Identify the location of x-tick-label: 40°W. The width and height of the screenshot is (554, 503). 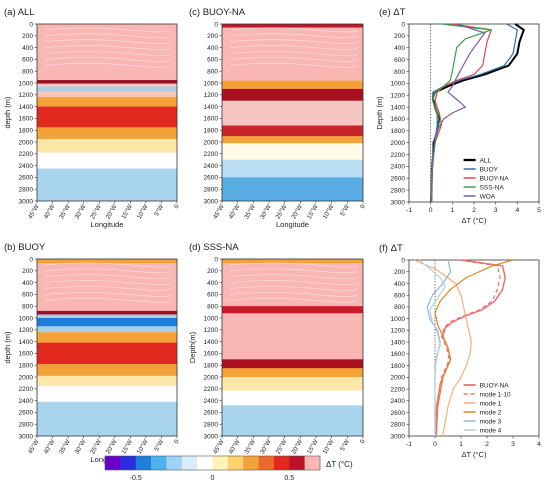
(234, 211).